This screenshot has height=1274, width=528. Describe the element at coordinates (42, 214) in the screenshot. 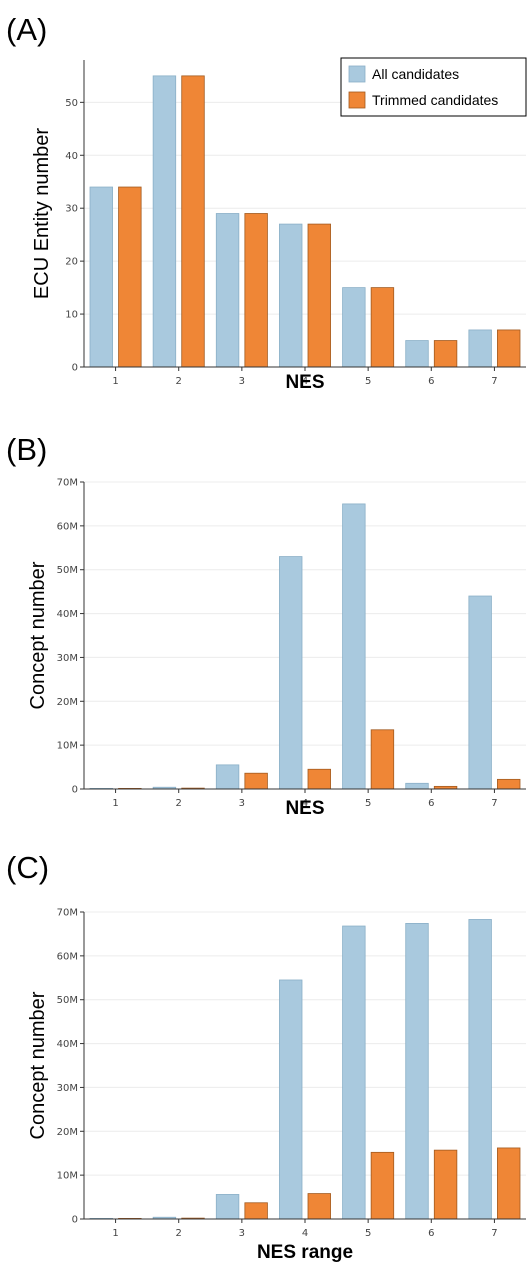

I see `y-axis-label: ECU Entity number` at that location.